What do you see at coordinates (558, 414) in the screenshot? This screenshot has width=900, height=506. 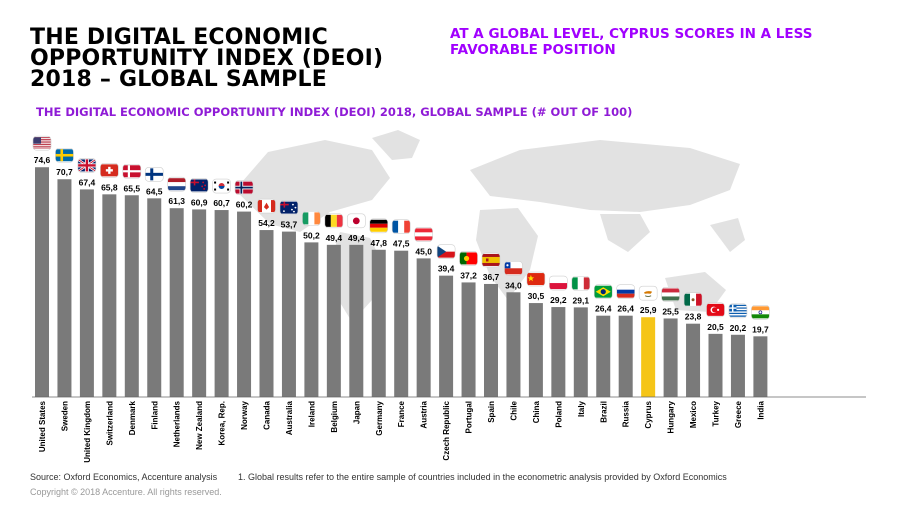 I see `category-label-poland: Poland` at bounding box center [558, 414].